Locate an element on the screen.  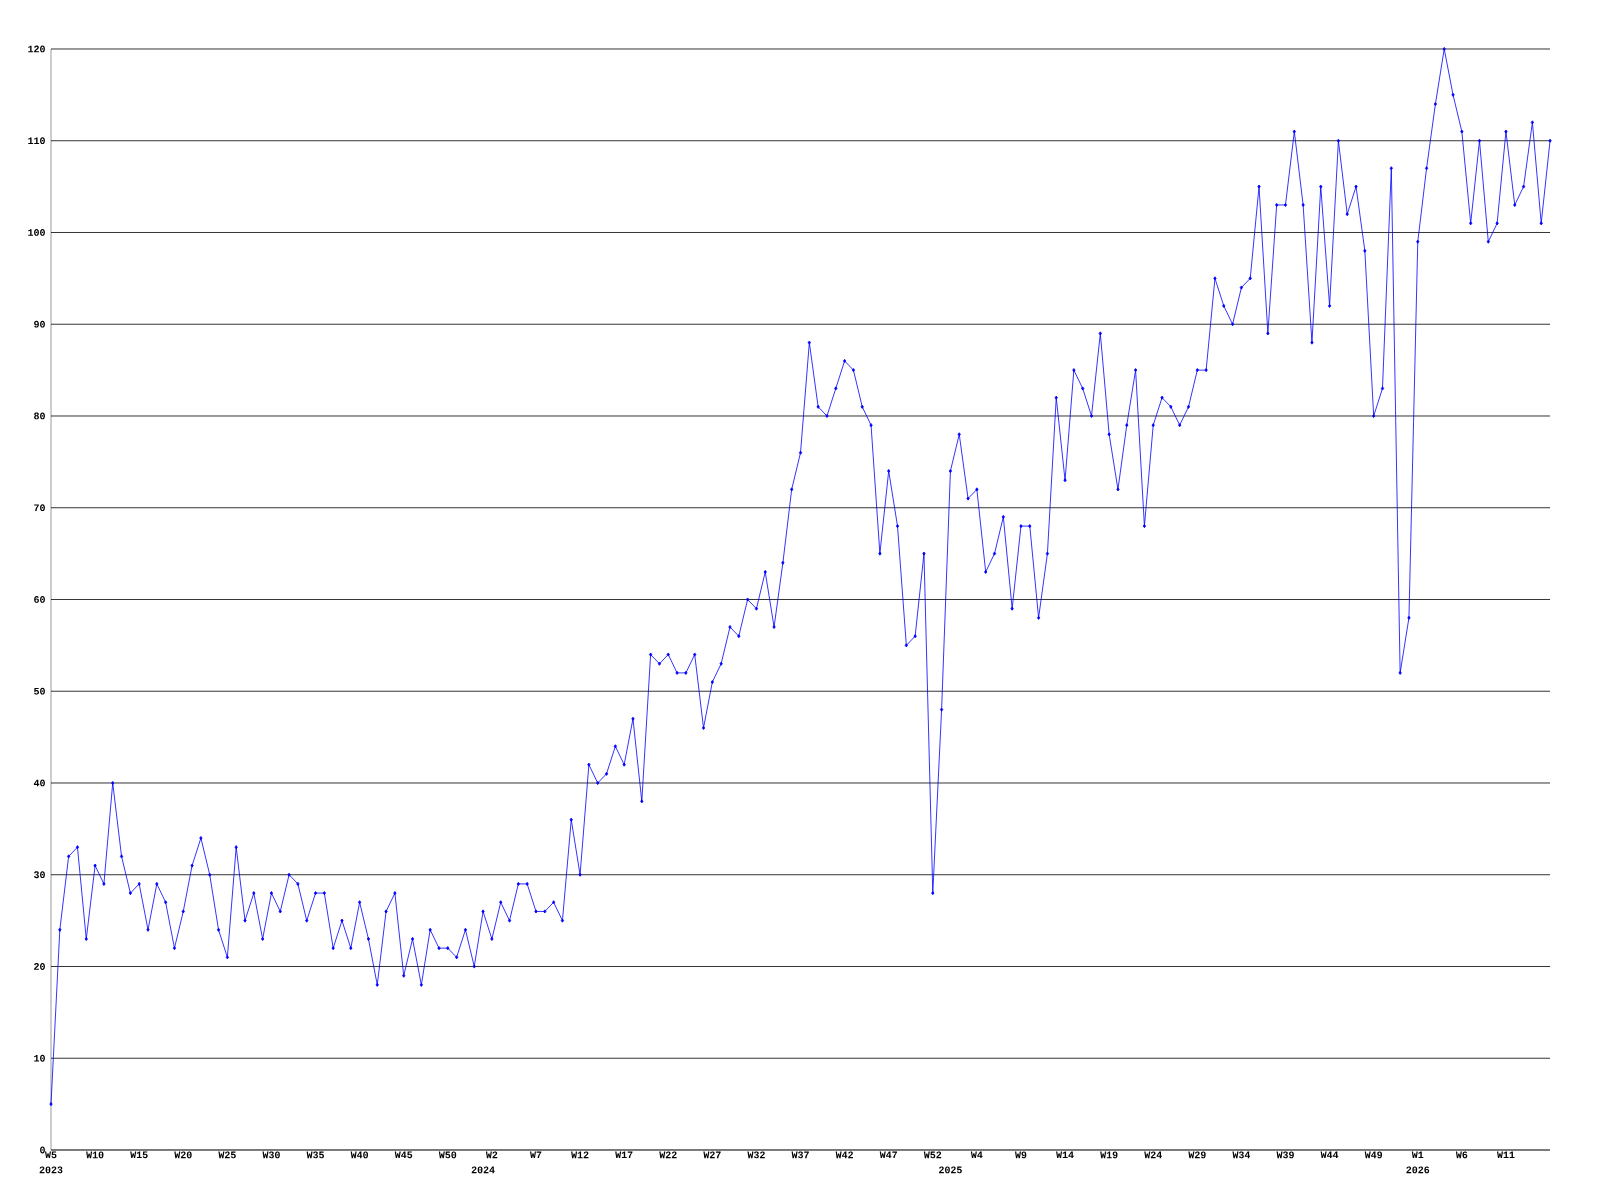
x-tick-label: W7 is located at coordinates (536, 1155).